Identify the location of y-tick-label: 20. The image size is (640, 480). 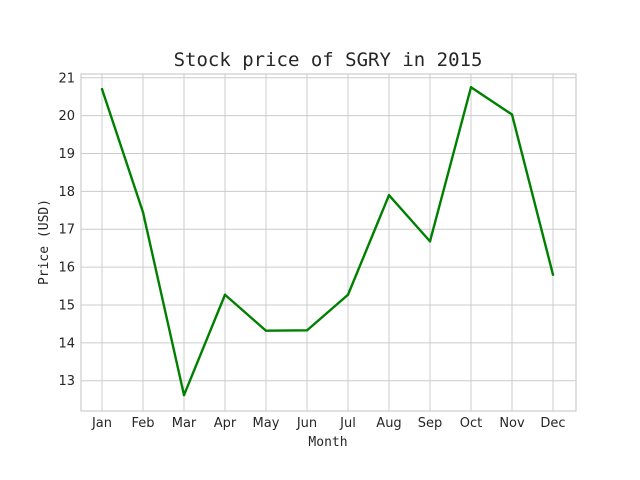
(66, 116).